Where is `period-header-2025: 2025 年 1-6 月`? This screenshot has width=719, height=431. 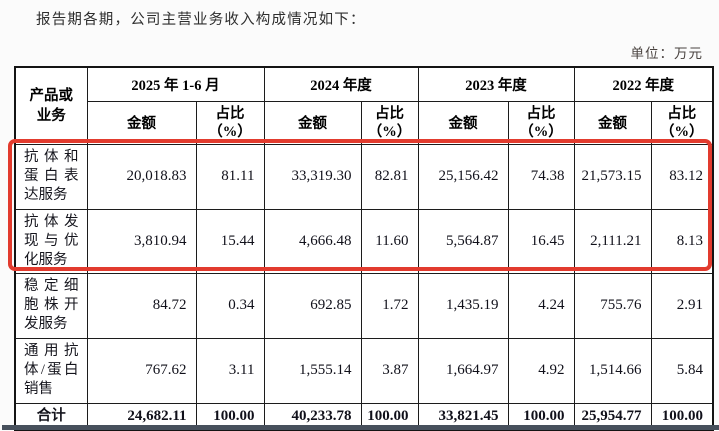 period-header-2025: 2025 年 1-6 月 is located at coordinates (175, 84).